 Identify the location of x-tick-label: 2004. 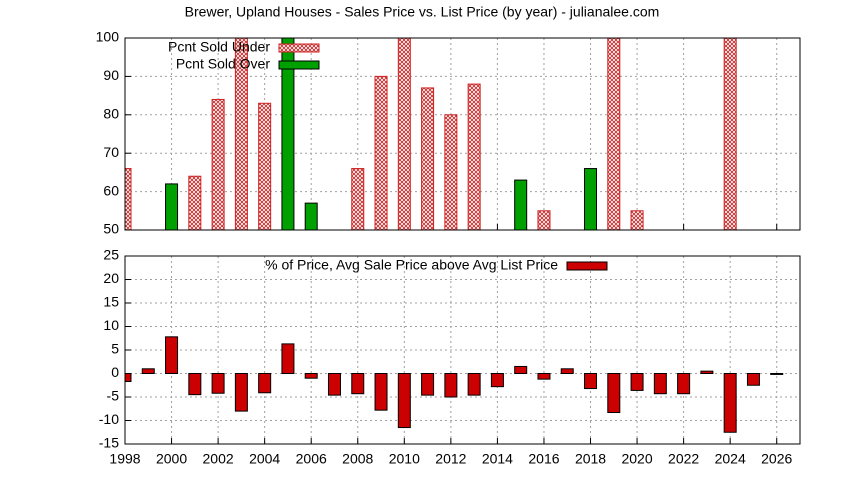
(264, 459).